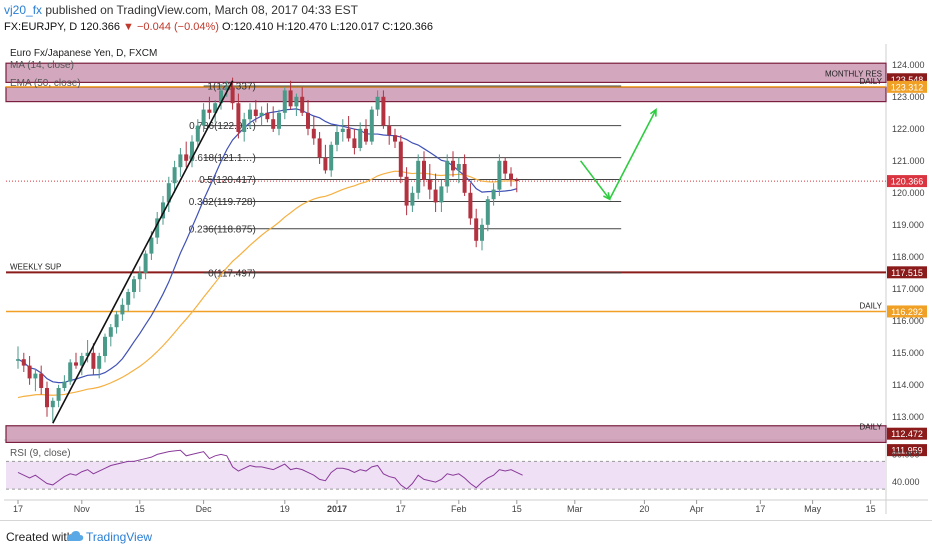 Image resolution: width=932 pixels, height=551 pixels. I want to click on chart-title: Euro Fx/Japanese Yen, D, FXCM, so click(83, 53).